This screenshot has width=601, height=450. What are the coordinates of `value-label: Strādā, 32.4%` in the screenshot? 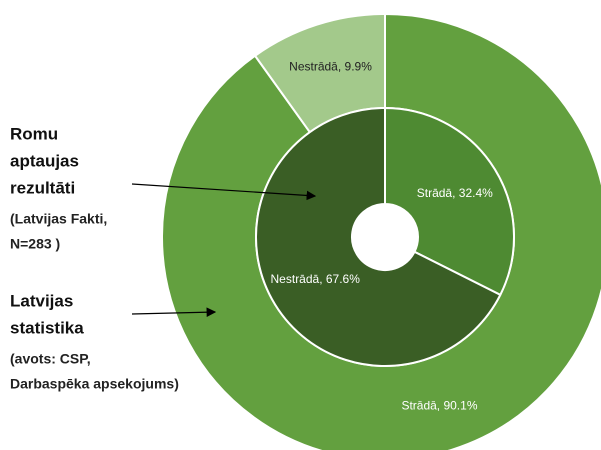 It's located at (455, 193).